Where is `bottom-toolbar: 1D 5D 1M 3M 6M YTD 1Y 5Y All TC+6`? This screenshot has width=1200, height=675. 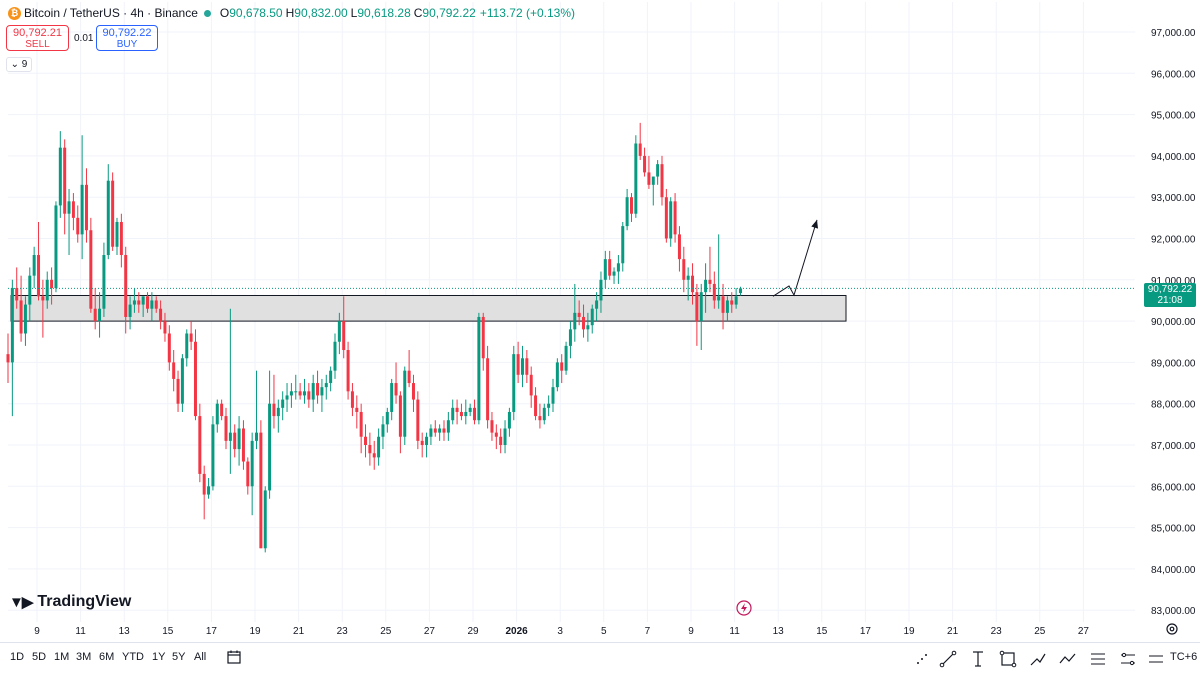 bottom-toolbar: 1D 5D 1M 3M 6M YTD 1Y 5Y All TC+6 is located at coordinates (600, 658).